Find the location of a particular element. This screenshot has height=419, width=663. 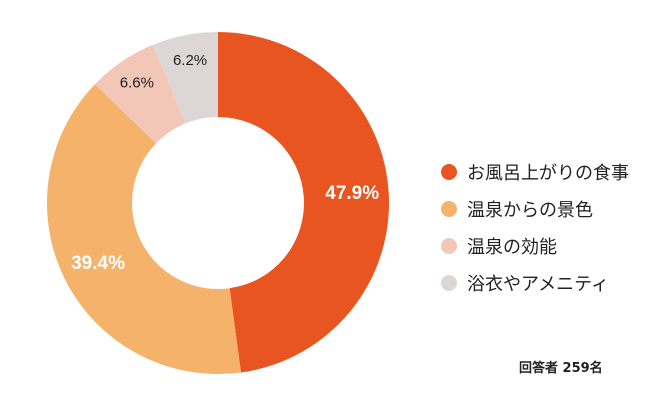

slice-value-label-3: 6.2% is located at coordinates (190, 60).